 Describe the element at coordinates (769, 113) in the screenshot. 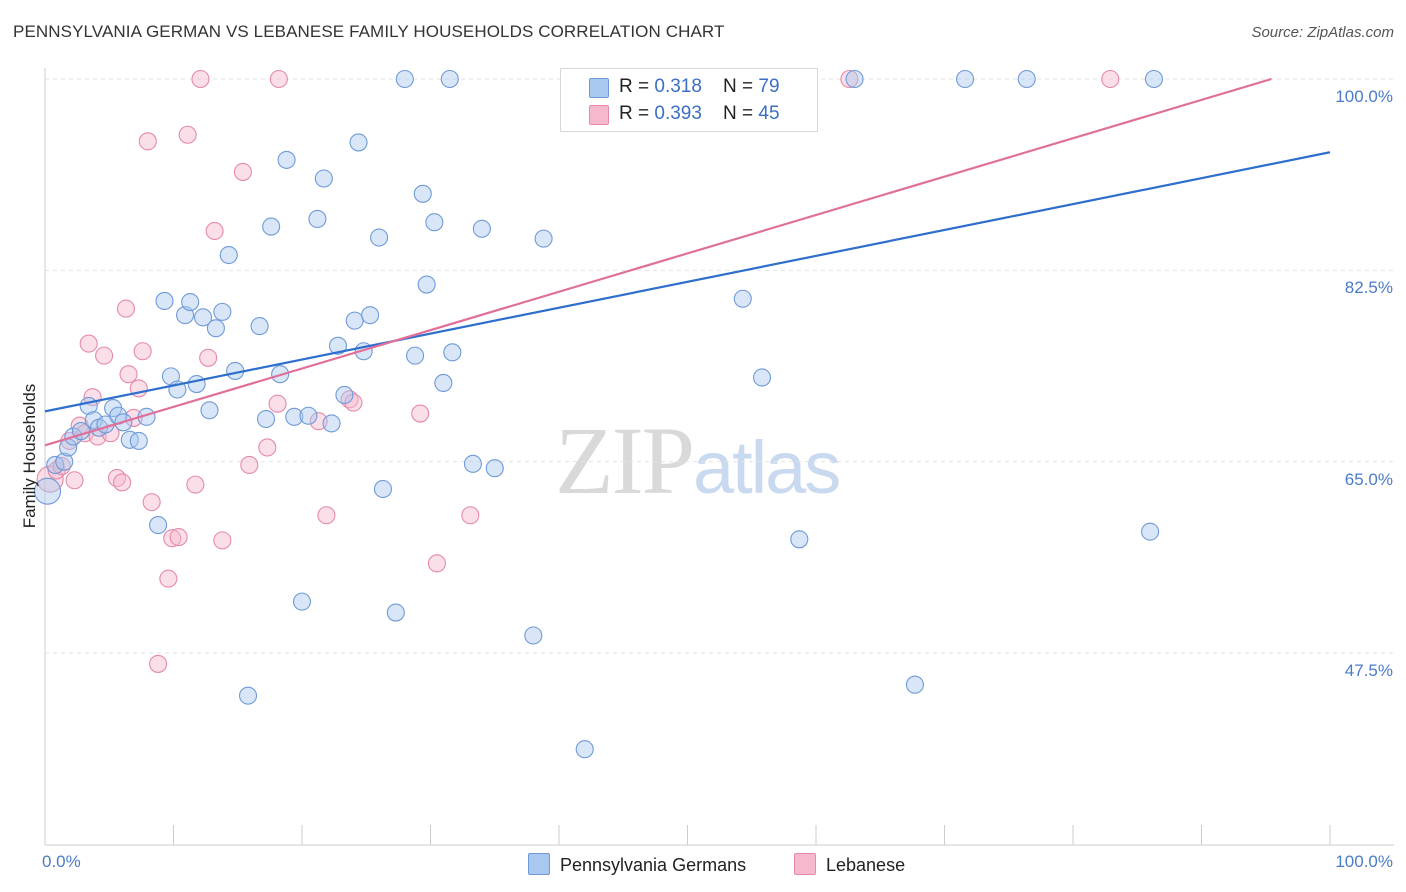

I see `legend-n-value: 45` at that location.